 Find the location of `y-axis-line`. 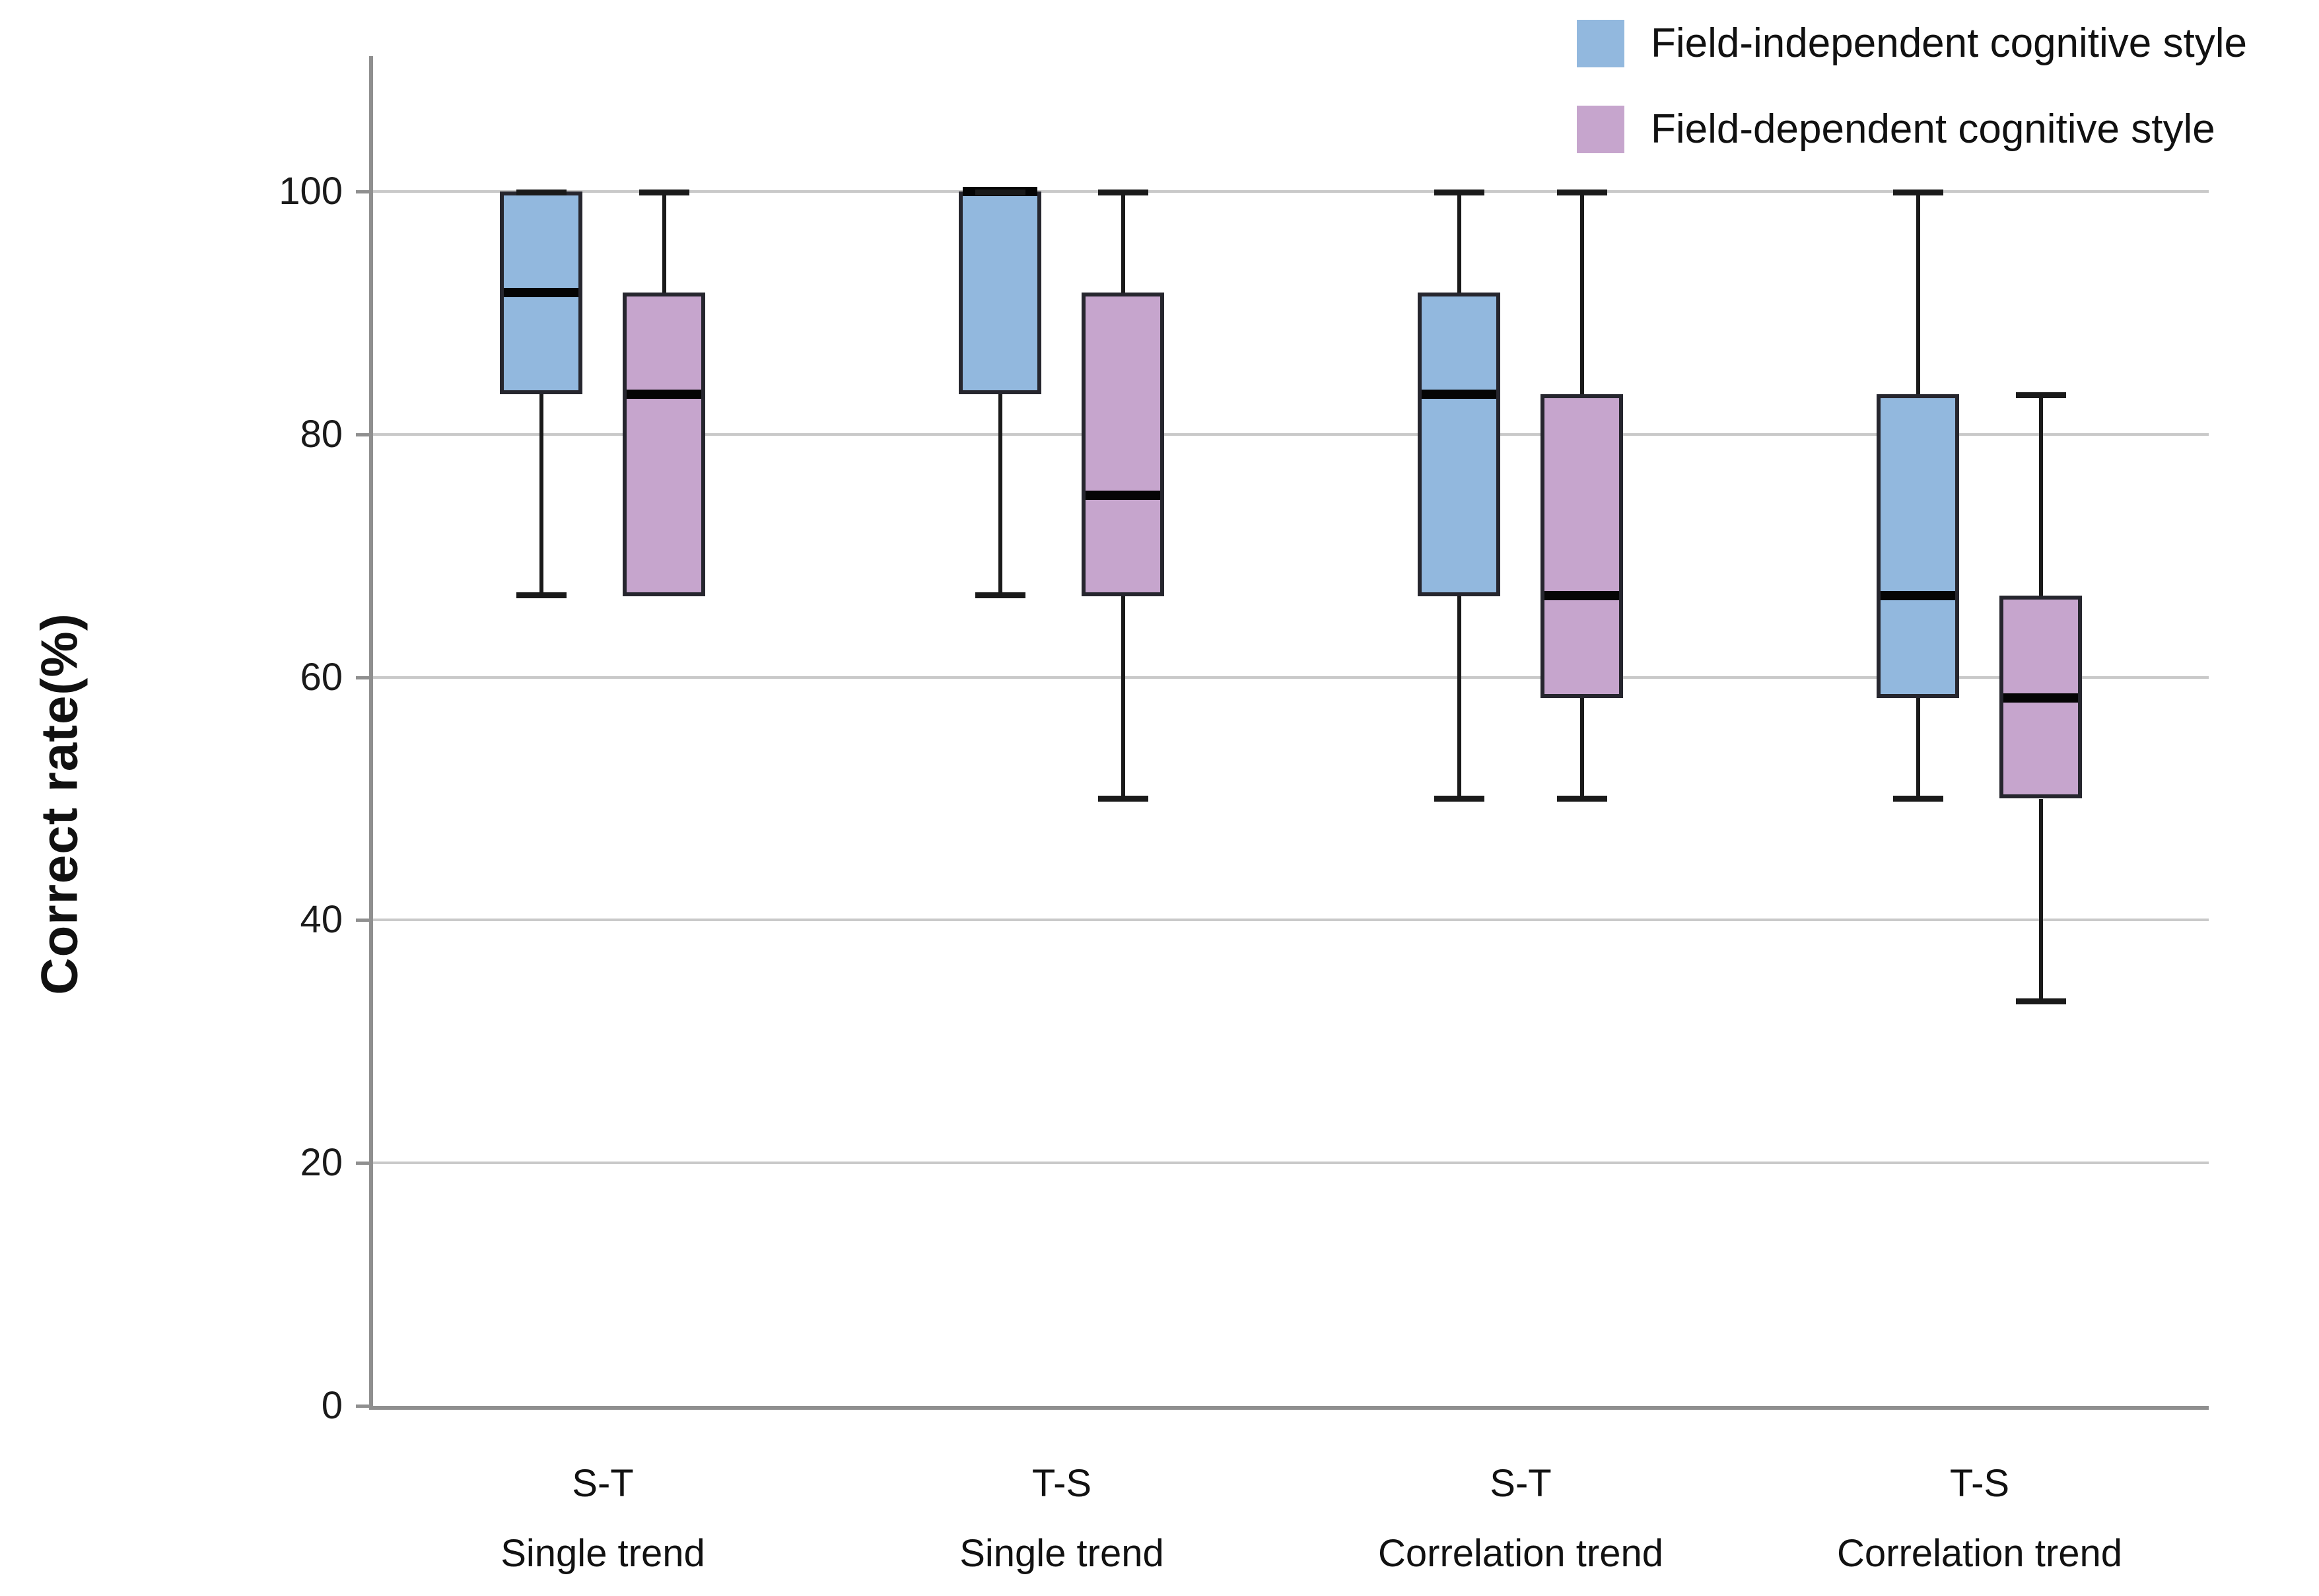

y-axis-line is located at coordinates (371, 733).